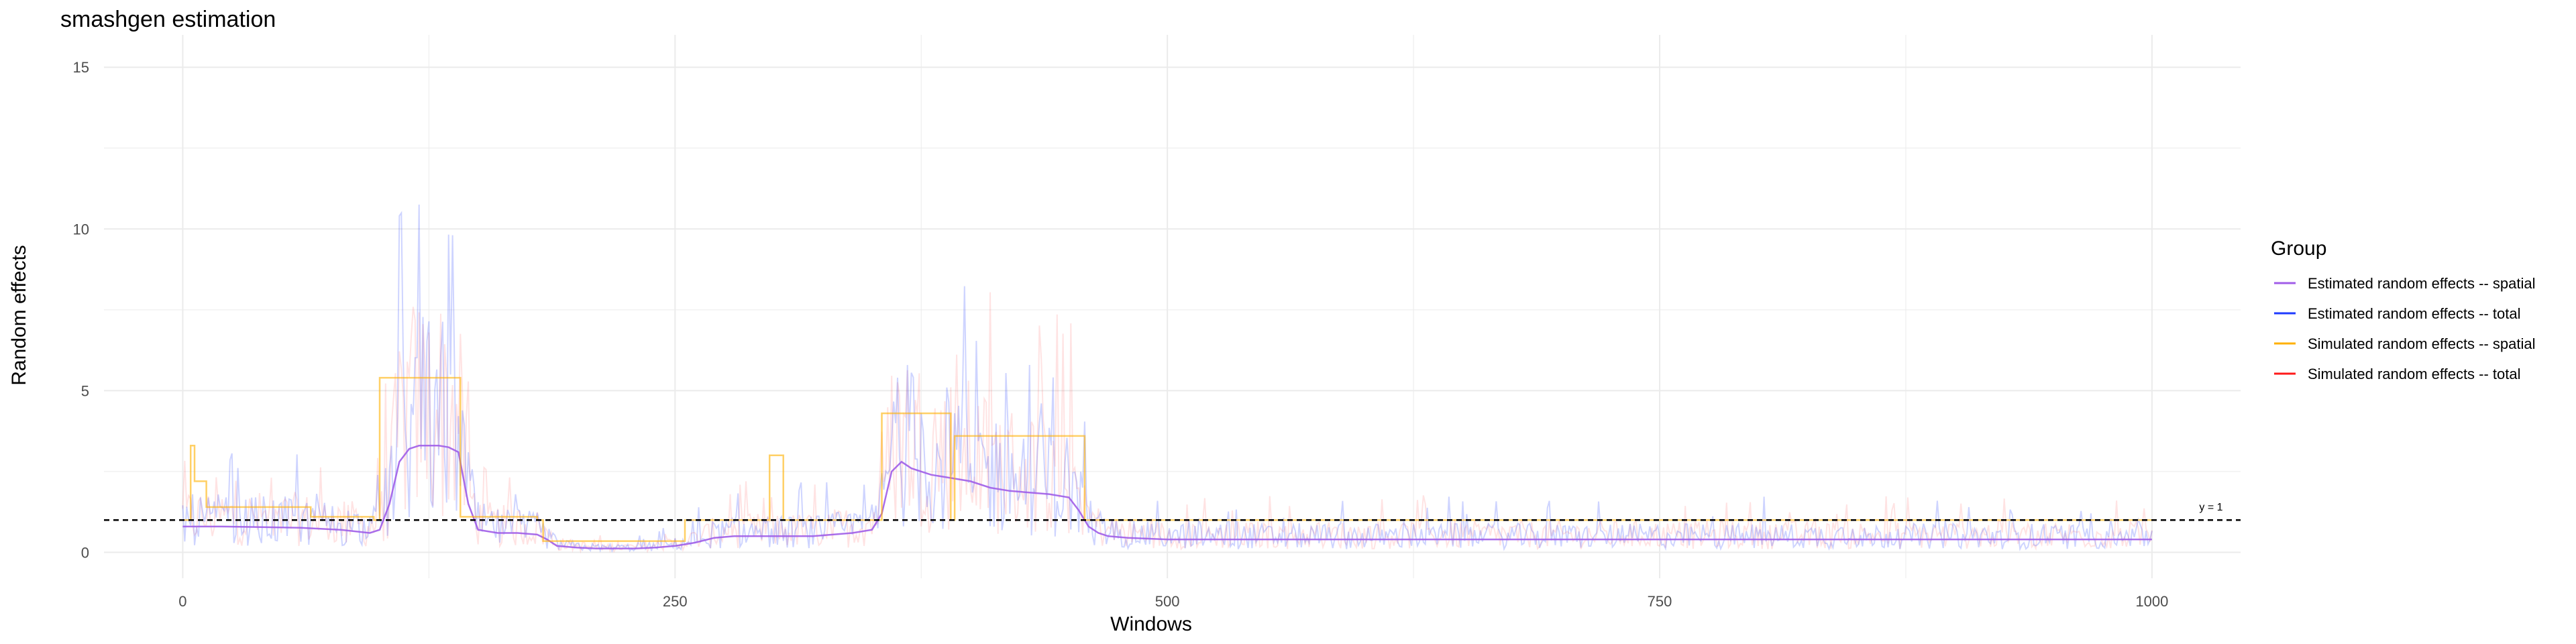  Describe the element at coordinates (81, 310) in the screenshot. I see `y-tick-labels: 0 5 10 15` at that location.